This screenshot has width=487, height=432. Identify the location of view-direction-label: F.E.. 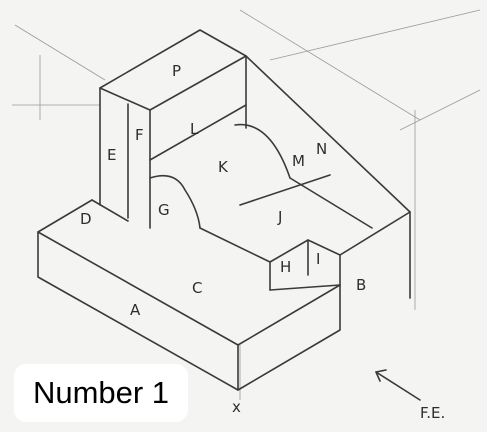
(432, 413).